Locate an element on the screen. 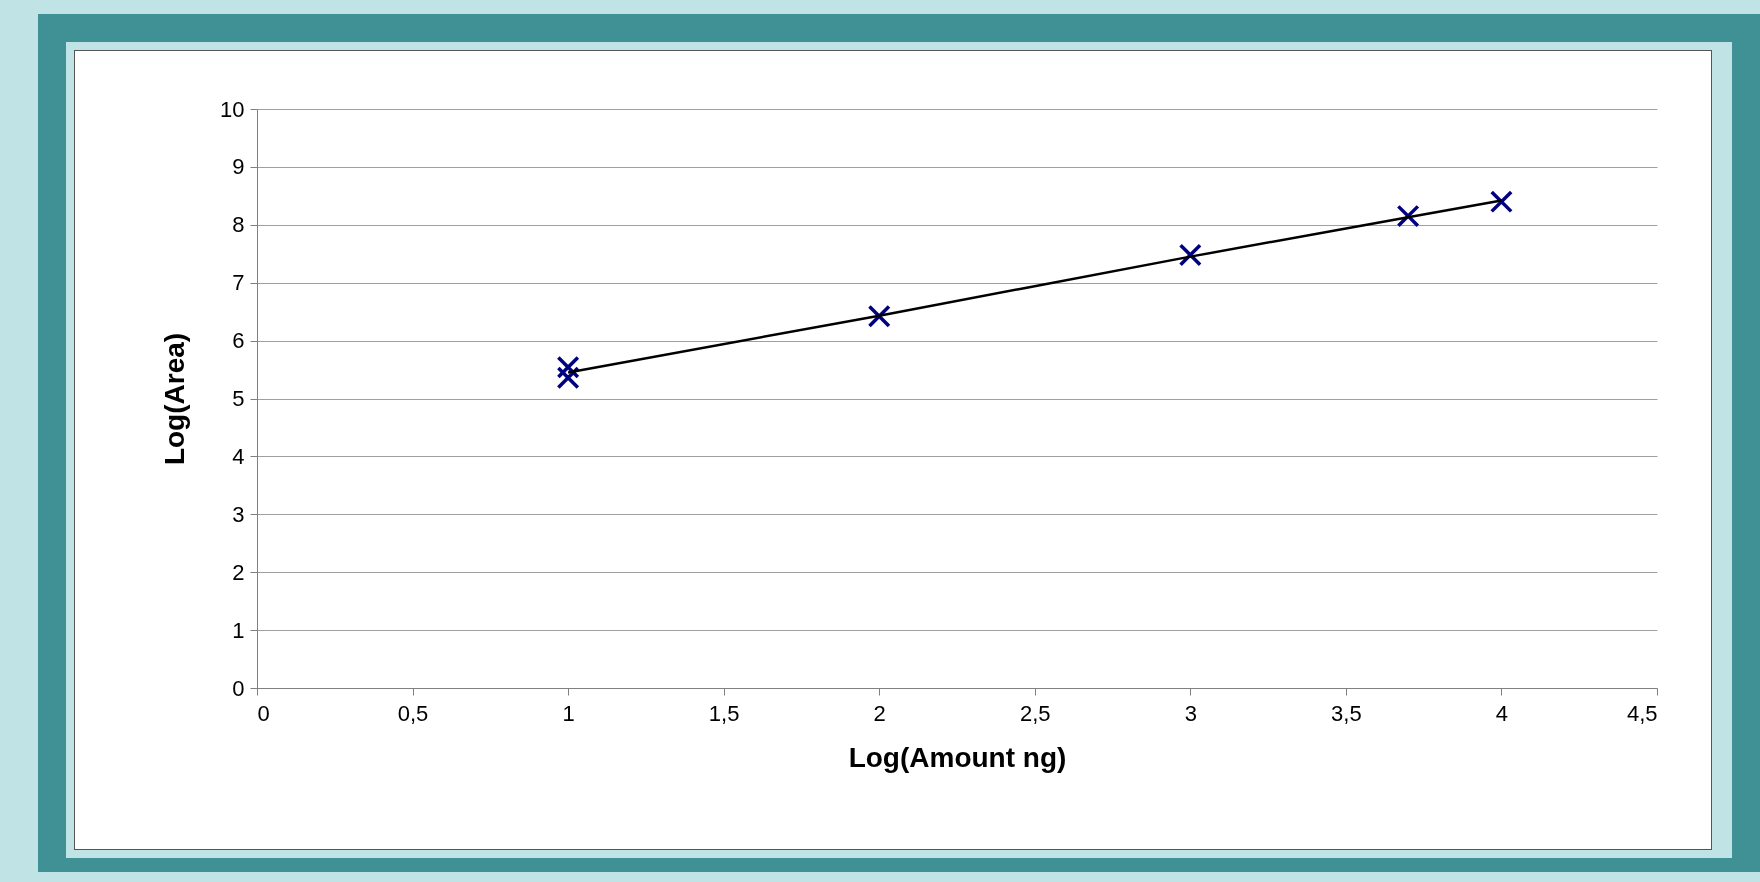  y-tick-label: 9 is located at coordinates (238, 167).